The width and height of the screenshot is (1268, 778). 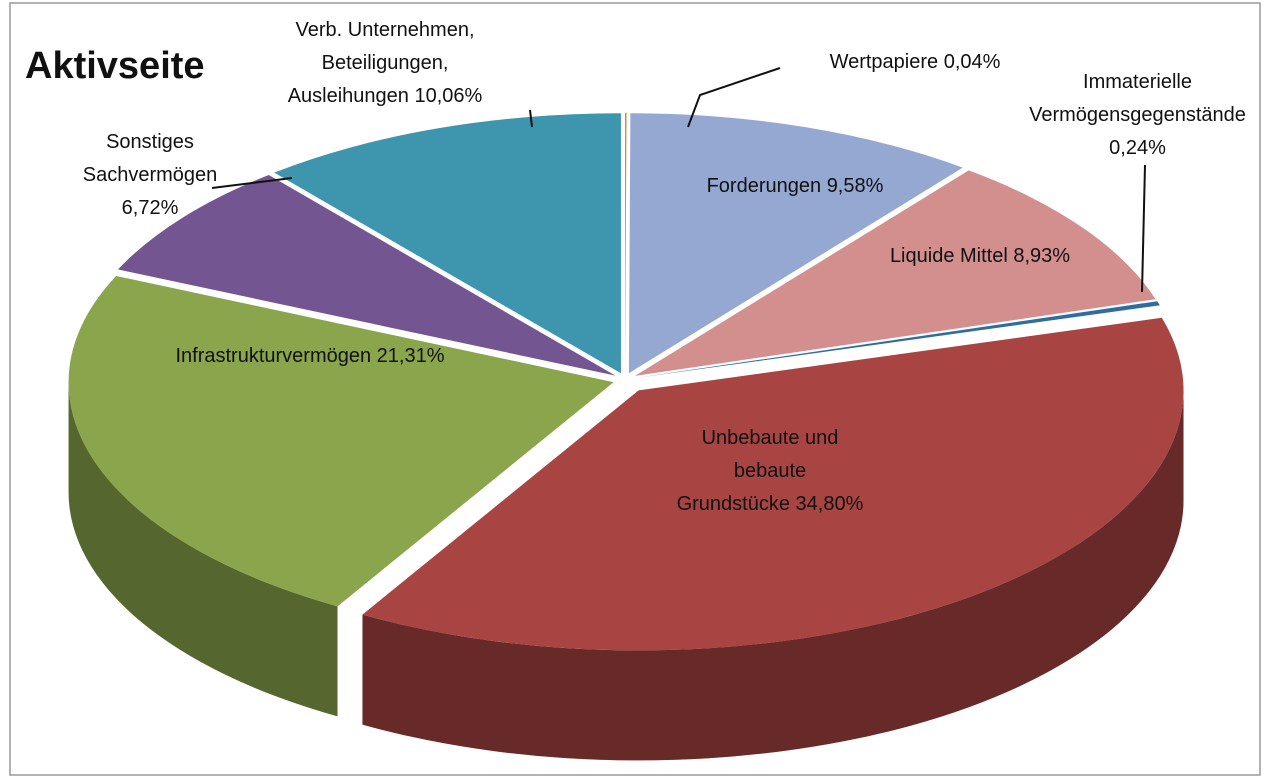 I want to click on data-label: Infrastrukturvermögen 21,31%, so click(x=310, y=356).